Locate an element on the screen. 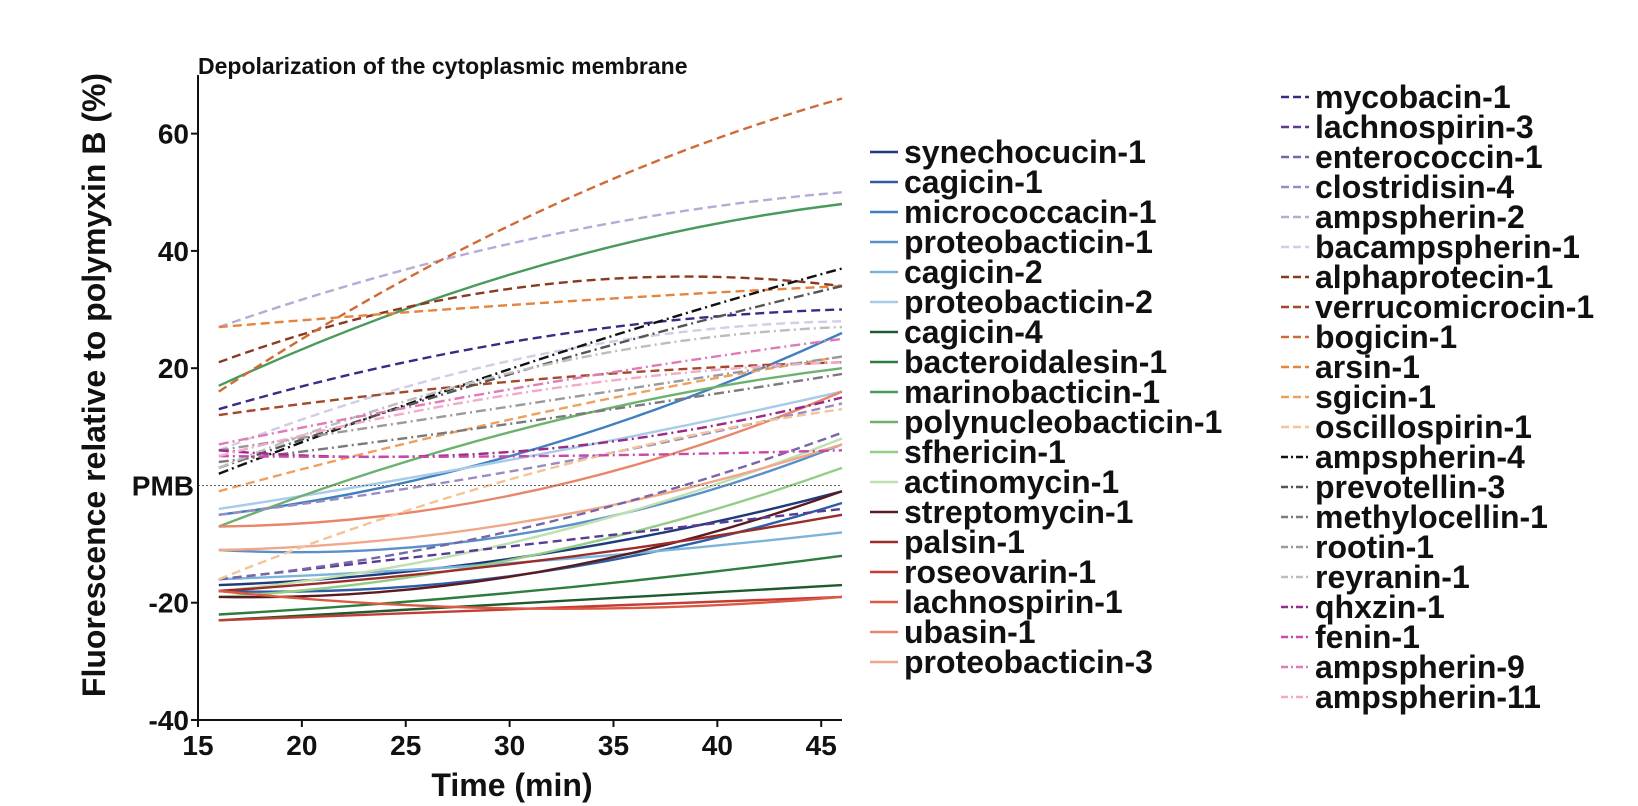 This screenshot has width=1638, height=806. legend-label: sfhericin-1 is located at coordinates (985, 452).